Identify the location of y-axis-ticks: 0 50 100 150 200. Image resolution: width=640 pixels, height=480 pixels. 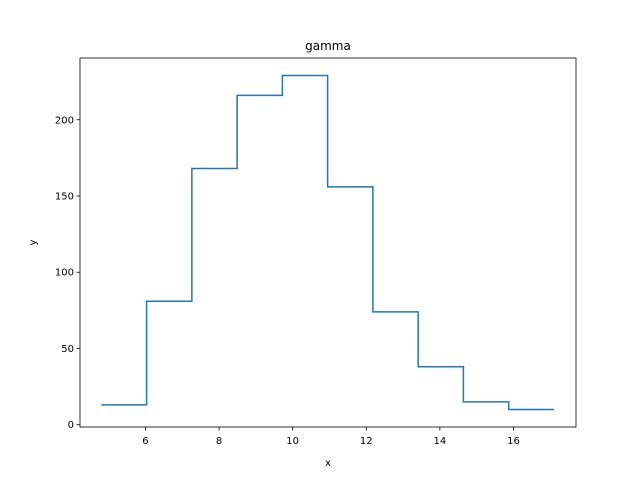
(67, 273).